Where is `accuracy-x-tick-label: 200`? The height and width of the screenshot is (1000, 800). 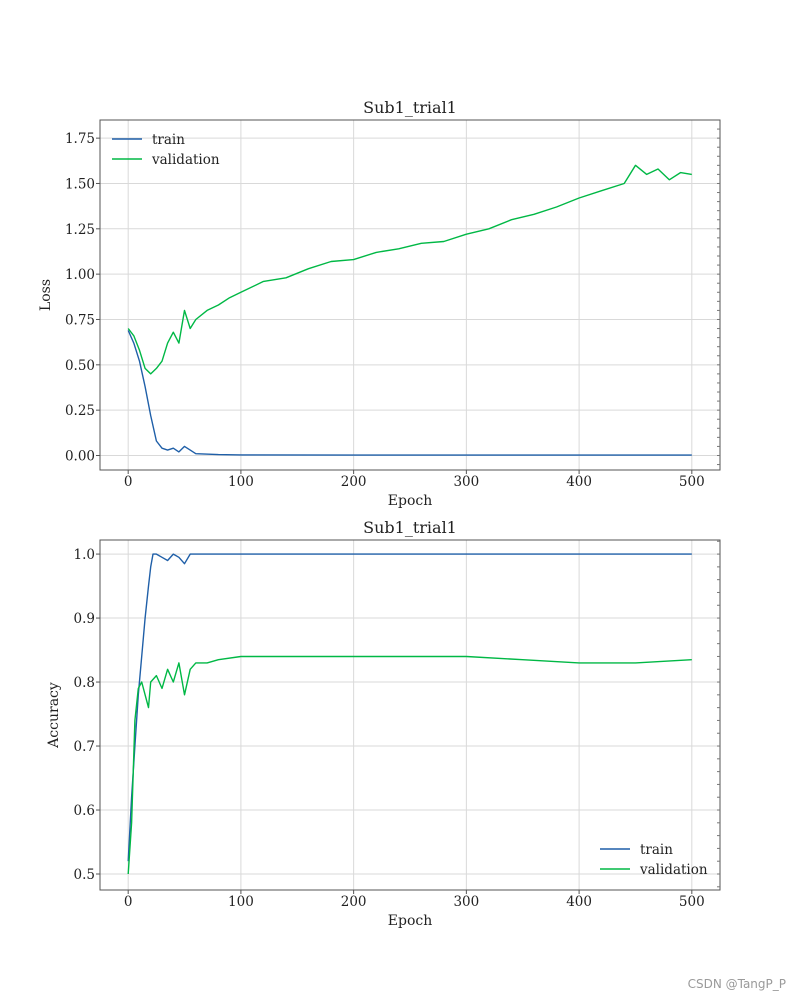 accuracy-x-tick-label: 200 is located at coordinates (354, 902).